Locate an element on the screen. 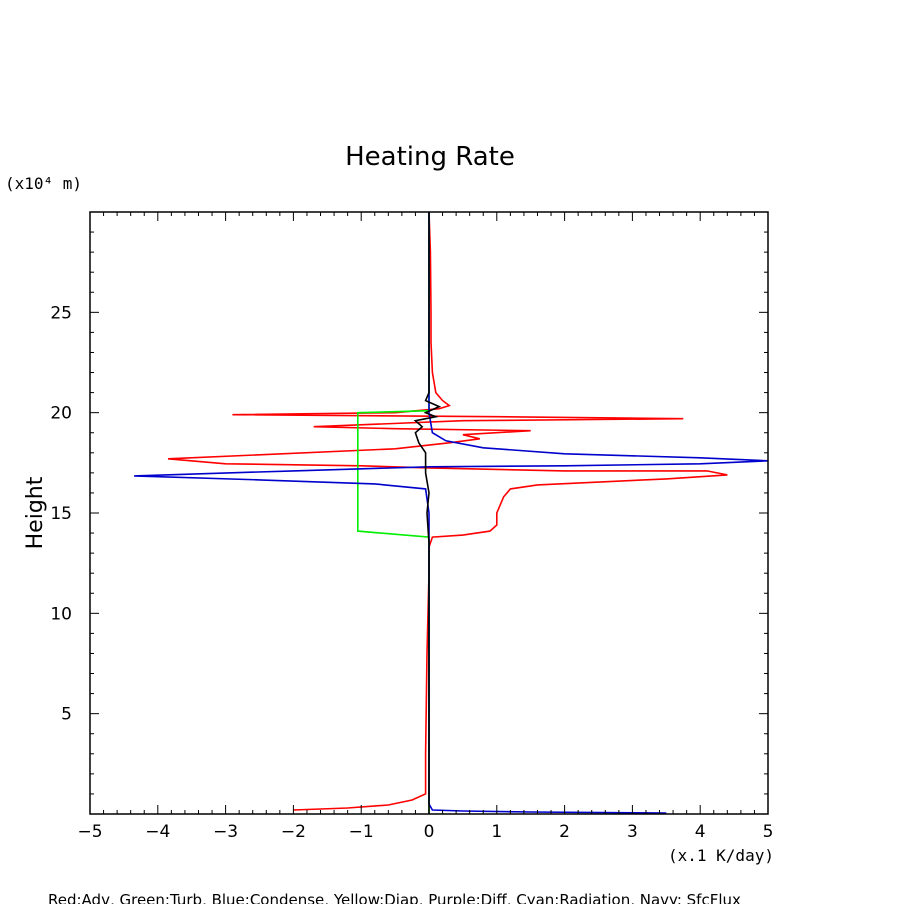  y-tick-label: 15 is located at coordinates (61, 514).